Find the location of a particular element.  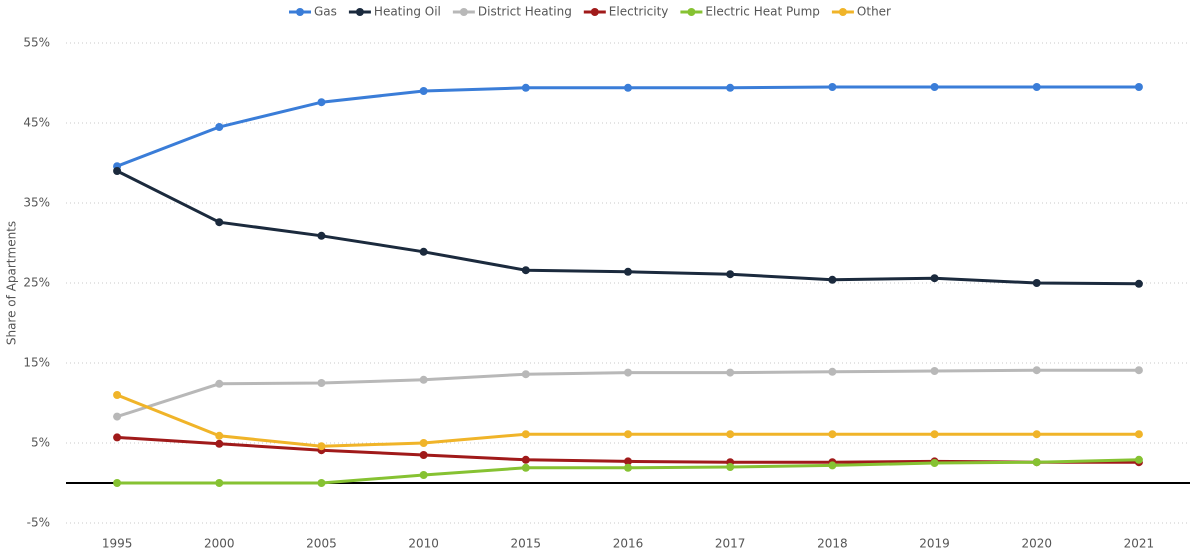

legend-item: Other is located at coordinates (861, 12).